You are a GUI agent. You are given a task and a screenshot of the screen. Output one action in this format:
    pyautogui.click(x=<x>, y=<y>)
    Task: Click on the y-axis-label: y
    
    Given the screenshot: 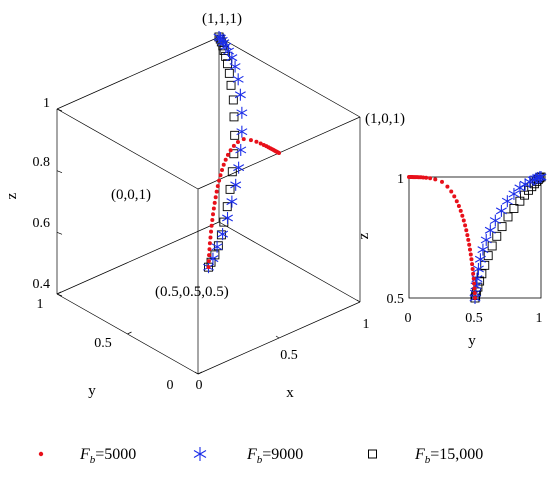 What is the action you would take?
    pyautogui.click(x=92, y=391)
    